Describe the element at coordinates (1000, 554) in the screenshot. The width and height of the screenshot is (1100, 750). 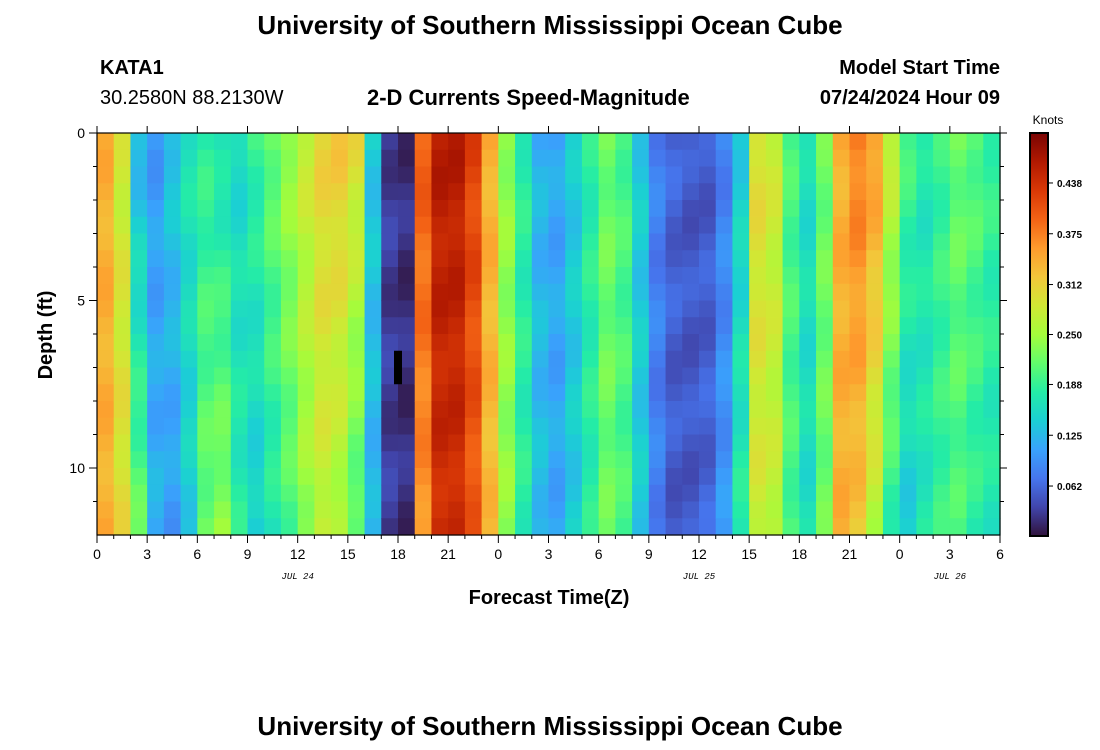
I see `x-tick-label: 6` at that location.